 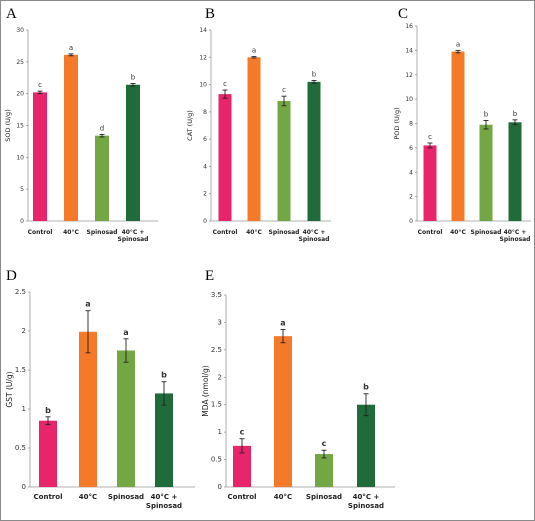 What do you see at coordinates (20, 94) in the screenshot?
I see `y-tick-label: 20` at bounding box center [20, 94].